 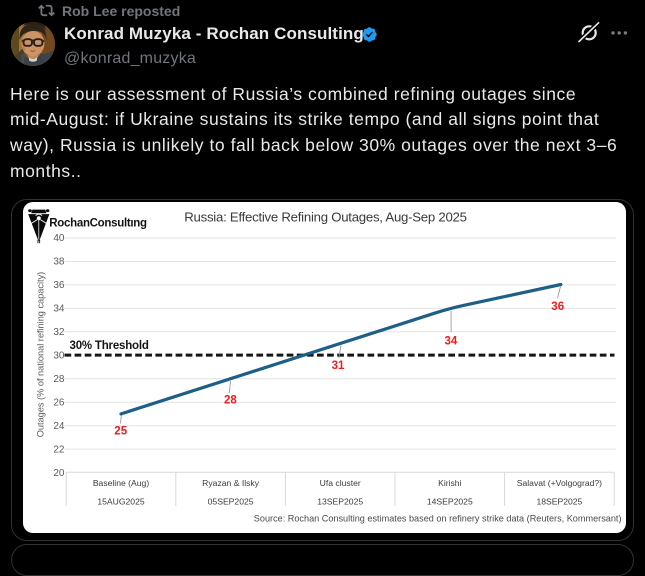 What do you see at coordinates (59, 449) in the screenshot?
I see `svg-text: 22` at bounding box center [59, 449].